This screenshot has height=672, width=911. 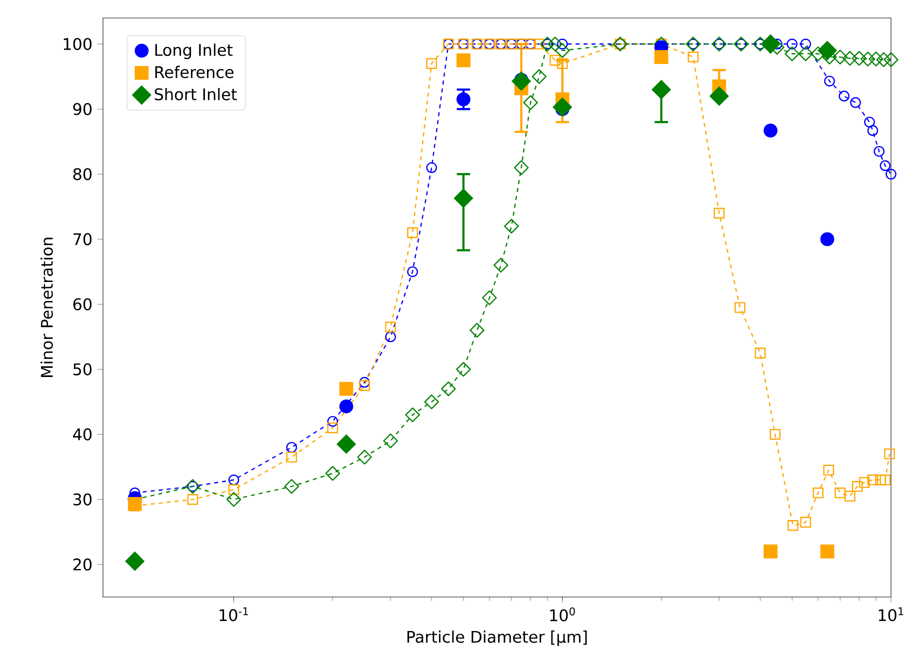 I want to click on y-tick-label: 40, so click(x=82, y=434).